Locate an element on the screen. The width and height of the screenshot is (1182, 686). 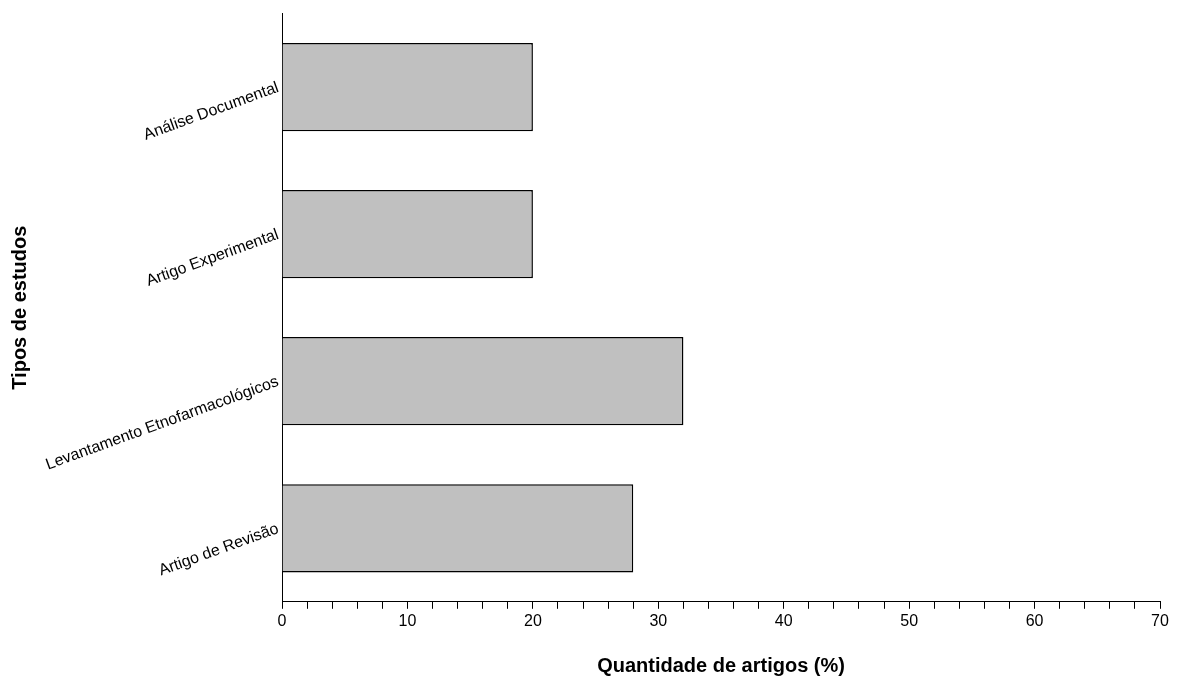
x-tick-label: 10 is located at coordinates (407, 620).